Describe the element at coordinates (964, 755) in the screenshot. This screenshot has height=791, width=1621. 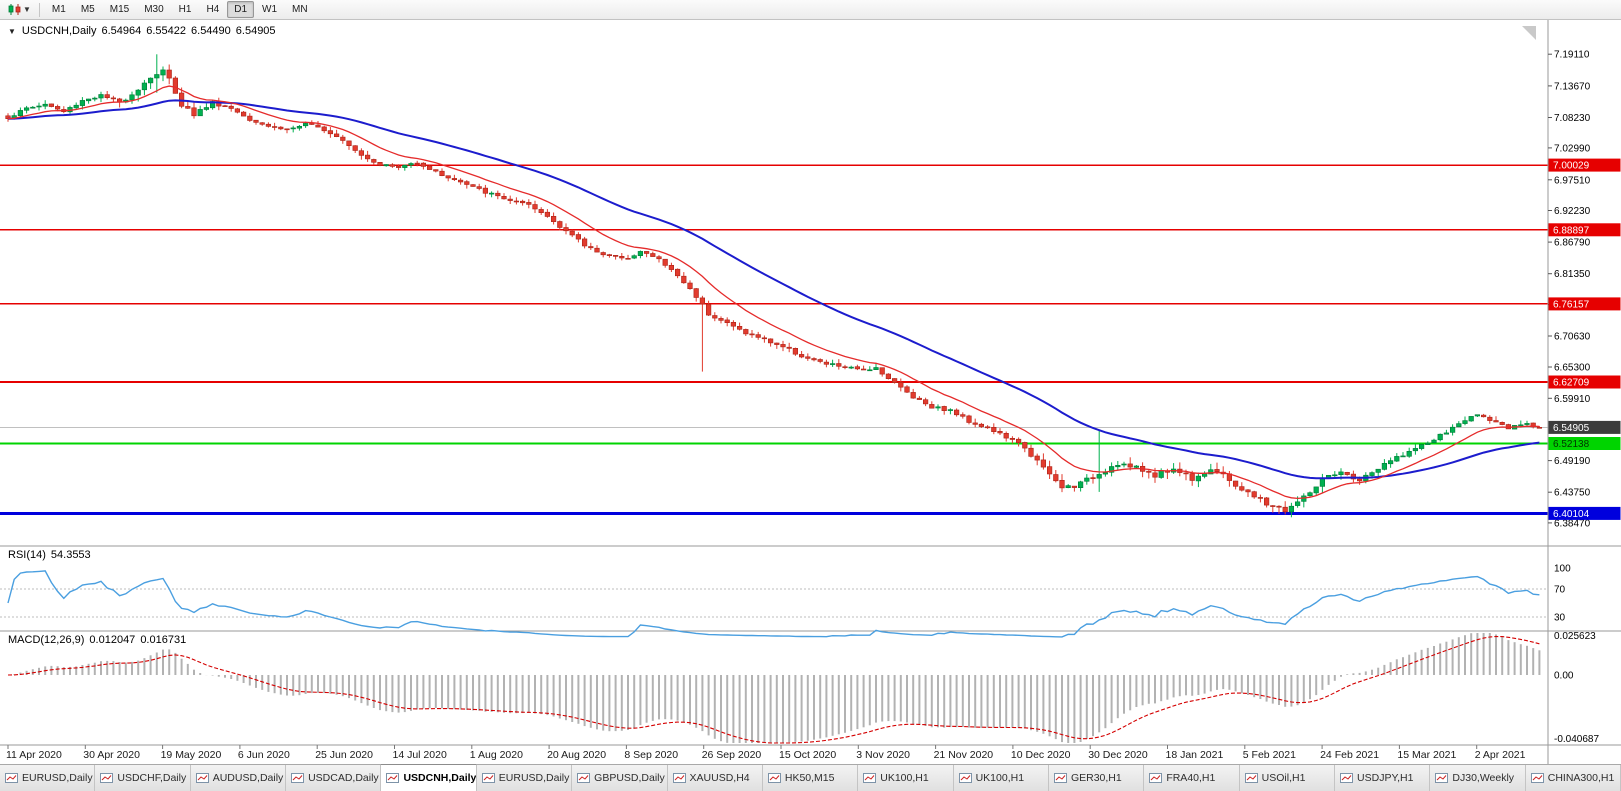
I see `svg-text: 21 Nov 2020` at that location.